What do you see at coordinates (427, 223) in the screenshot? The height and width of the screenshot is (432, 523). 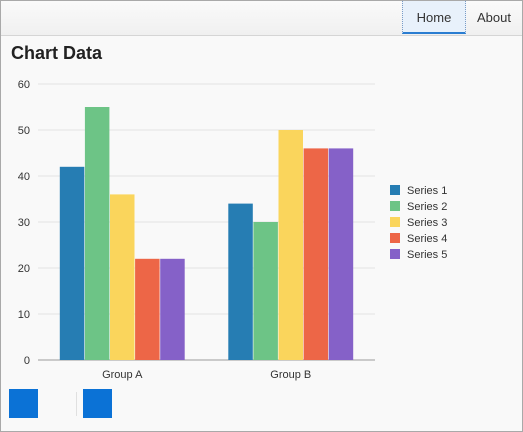 I see `legend-label: Series 3` at bounding box center [427, 223].